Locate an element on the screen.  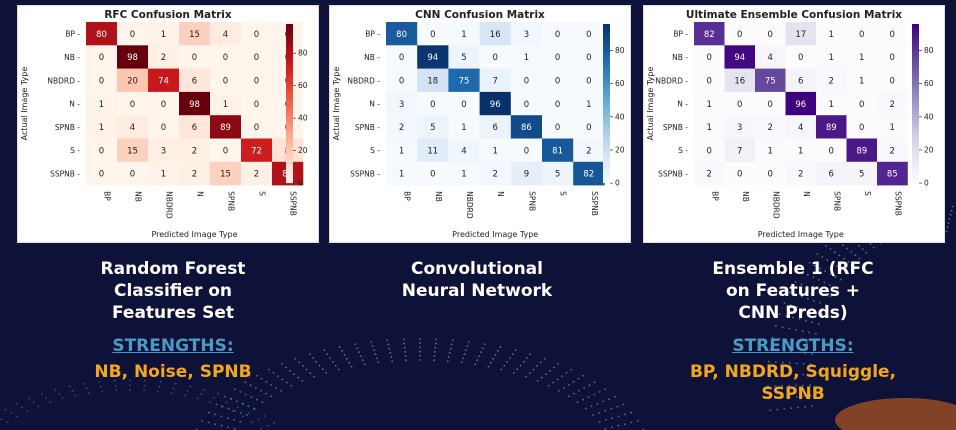
cell-value-label: 86 is located at coordinates (526, 128).